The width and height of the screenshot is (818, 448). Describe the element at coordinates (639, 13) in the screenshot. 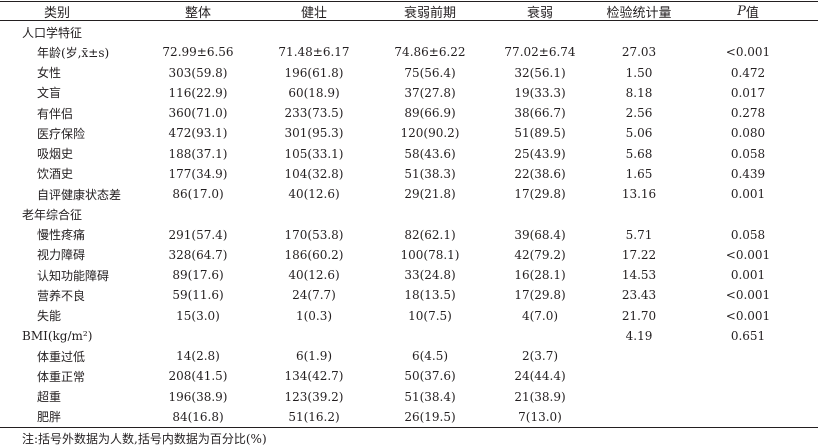

I see `header-statistic: 检验统计量` at that location.